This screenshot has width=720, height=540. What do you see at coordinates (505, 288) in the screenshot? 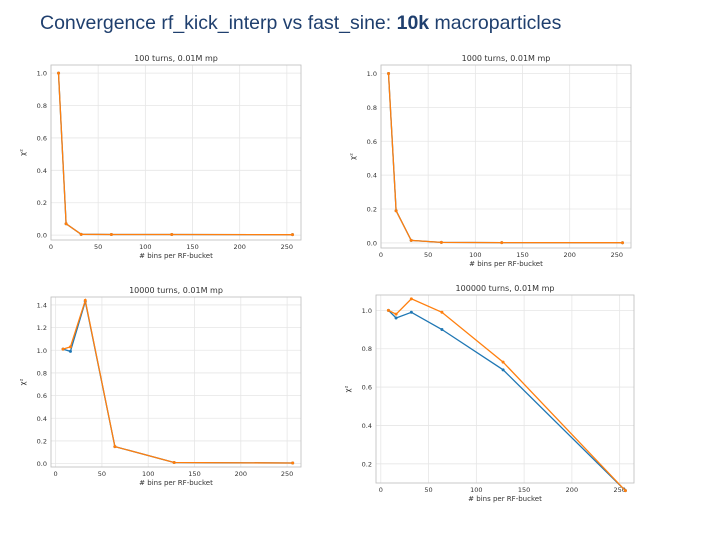
I see `chart-title: 100000 turns, 0.01M mp` at bounding box center [505, 288].